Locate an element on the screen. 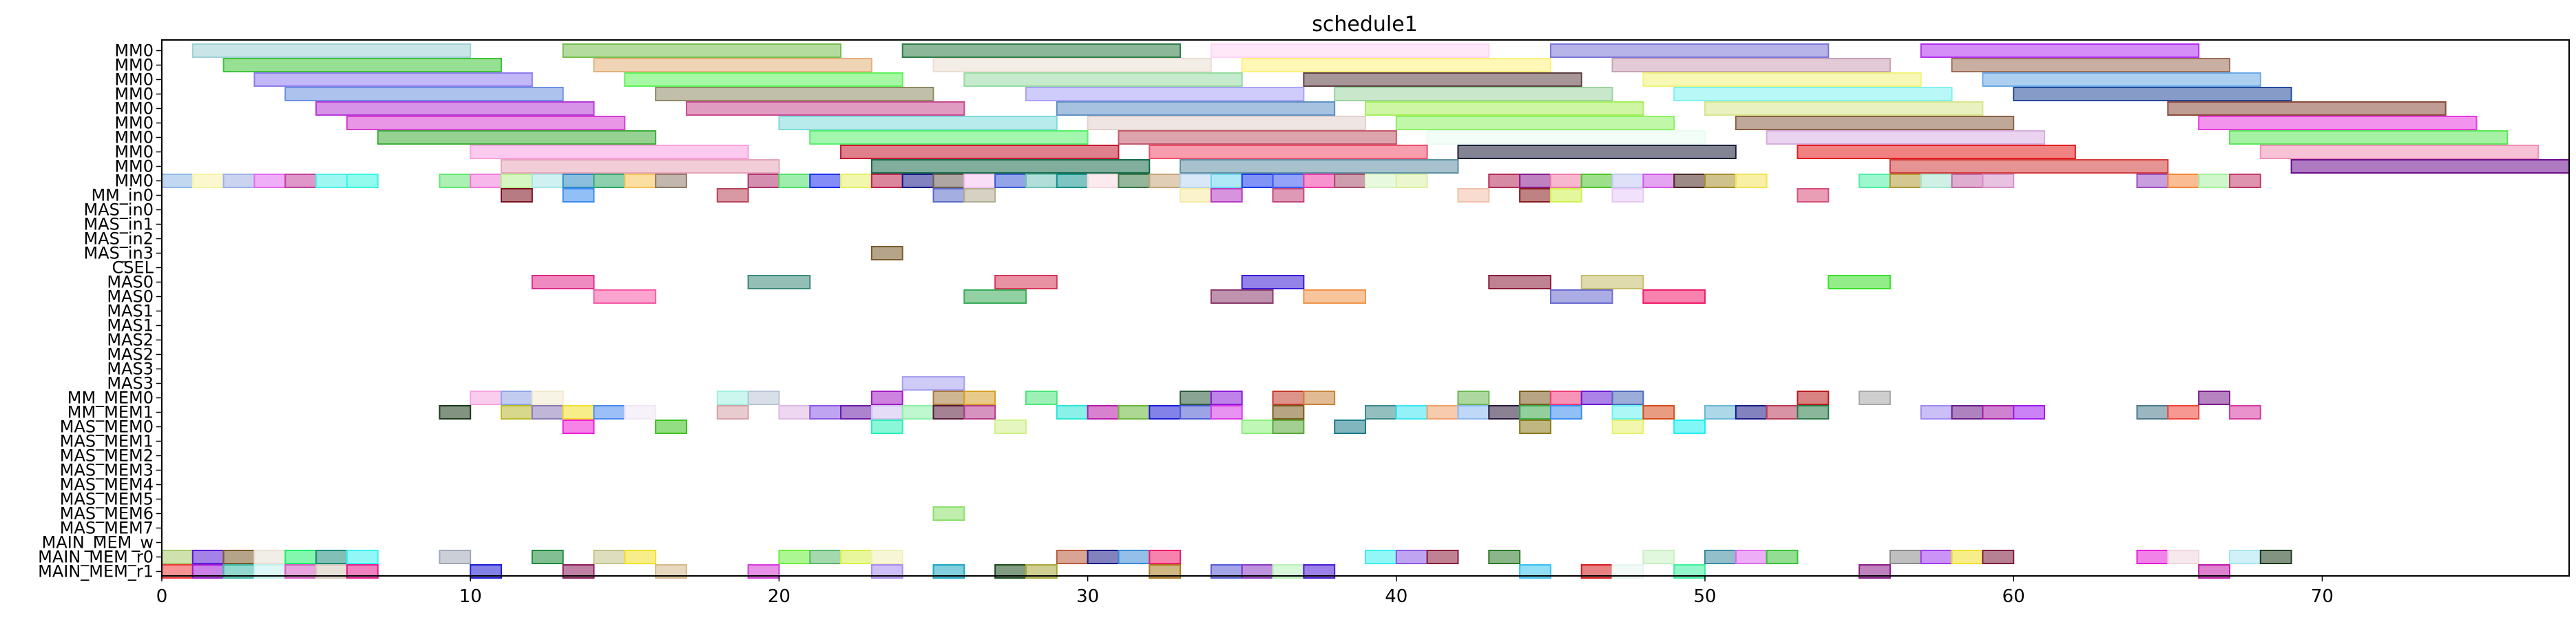 Image resolution: width=2576 pixels, height=620 pixels. y-tick-label: MAS1 is located at coordinates (130, 311).